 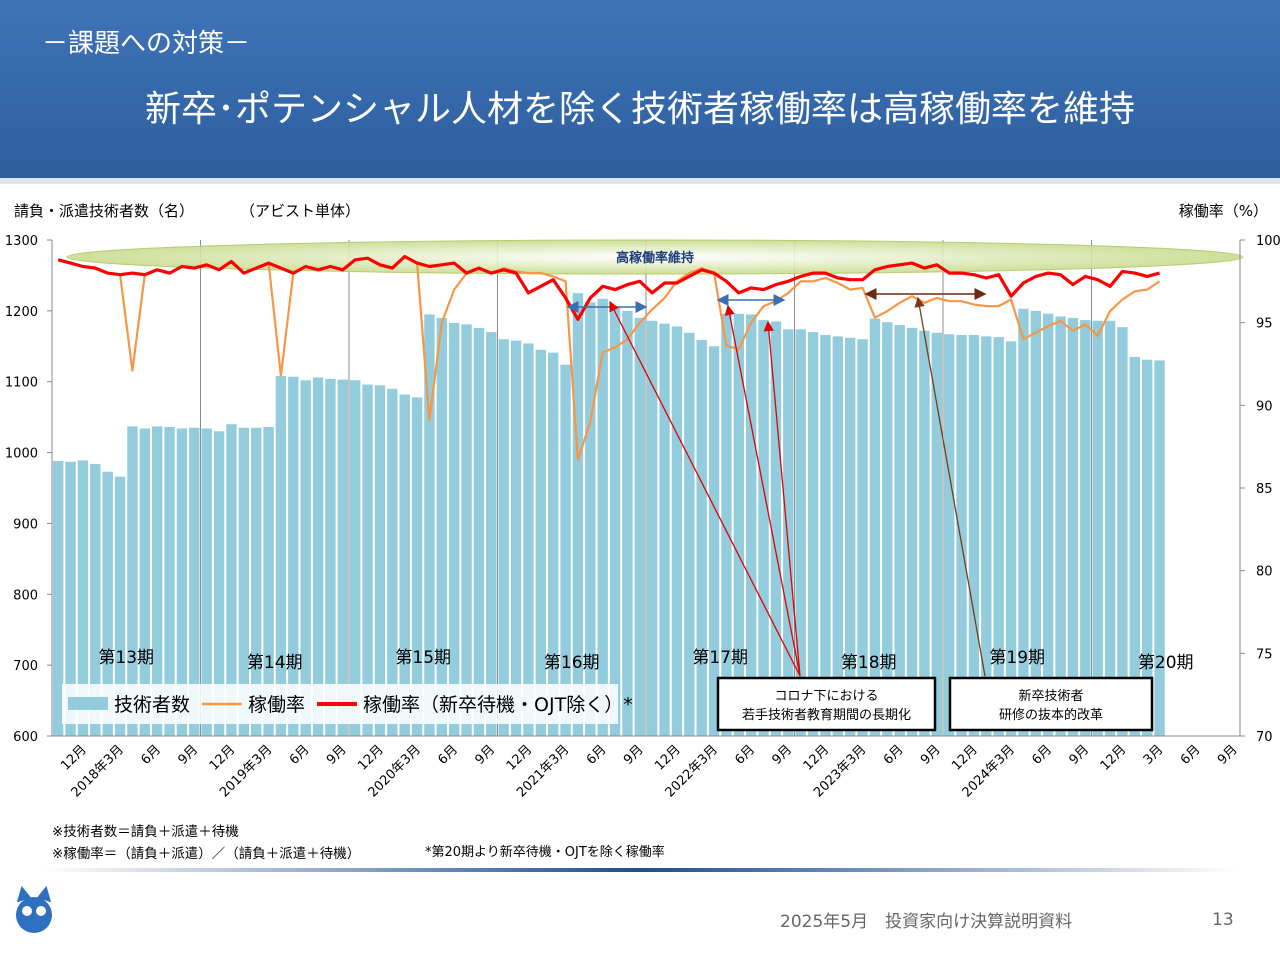 What do you see at coordinates (655, 258) in the screenshot?
I see `highlight-label: 高稼働率維持` at bounding box center [655, 258].